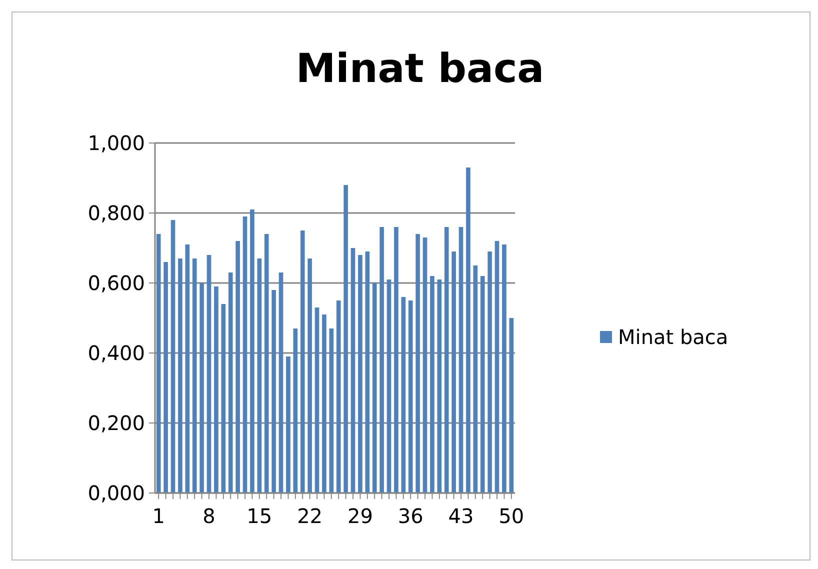  Describe the element at coordinates (310, 516) in the screenshot. I see `x-tick-label: 22` at that location.